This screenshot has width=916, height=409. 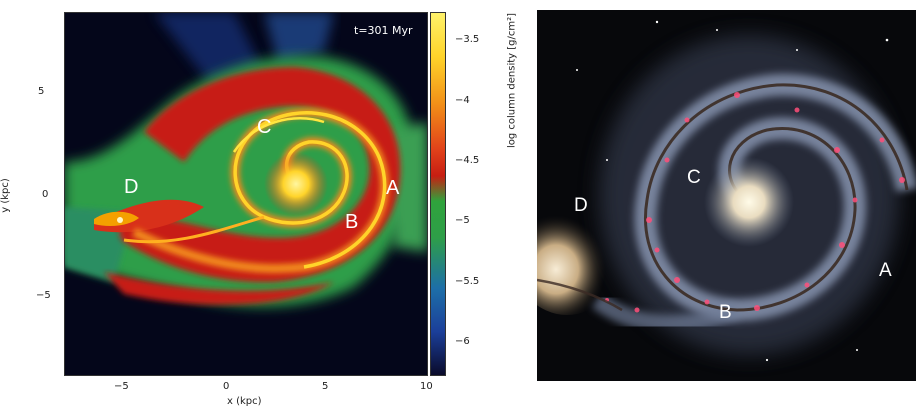 What do you see at coordinates (131, 187) in the screenshot?
I see `region-label-d: D` at bounding box center [131, 187].